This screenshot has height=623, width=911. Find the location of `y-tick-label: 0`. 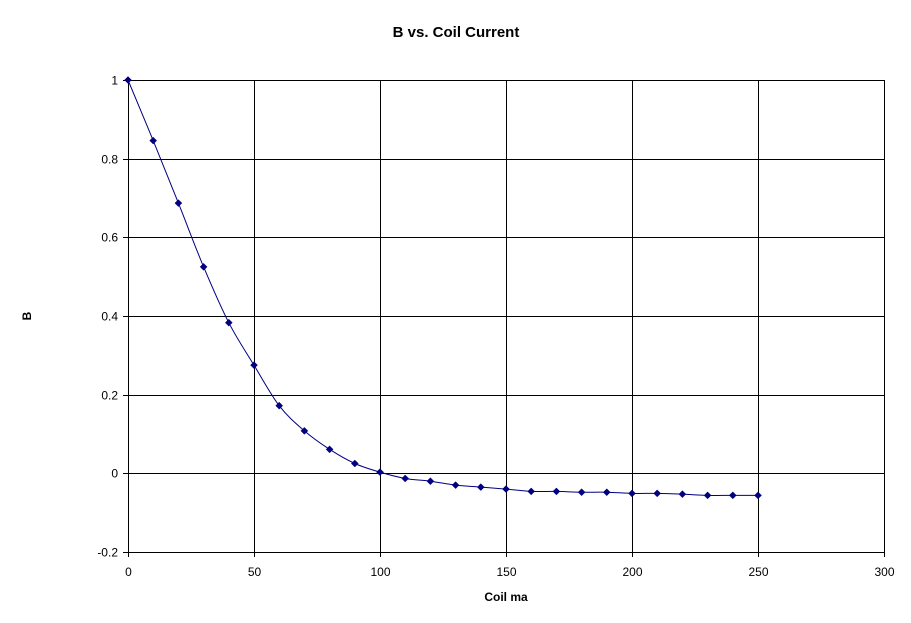

y-tick-label: 0 is located at coordinates (114, 474).